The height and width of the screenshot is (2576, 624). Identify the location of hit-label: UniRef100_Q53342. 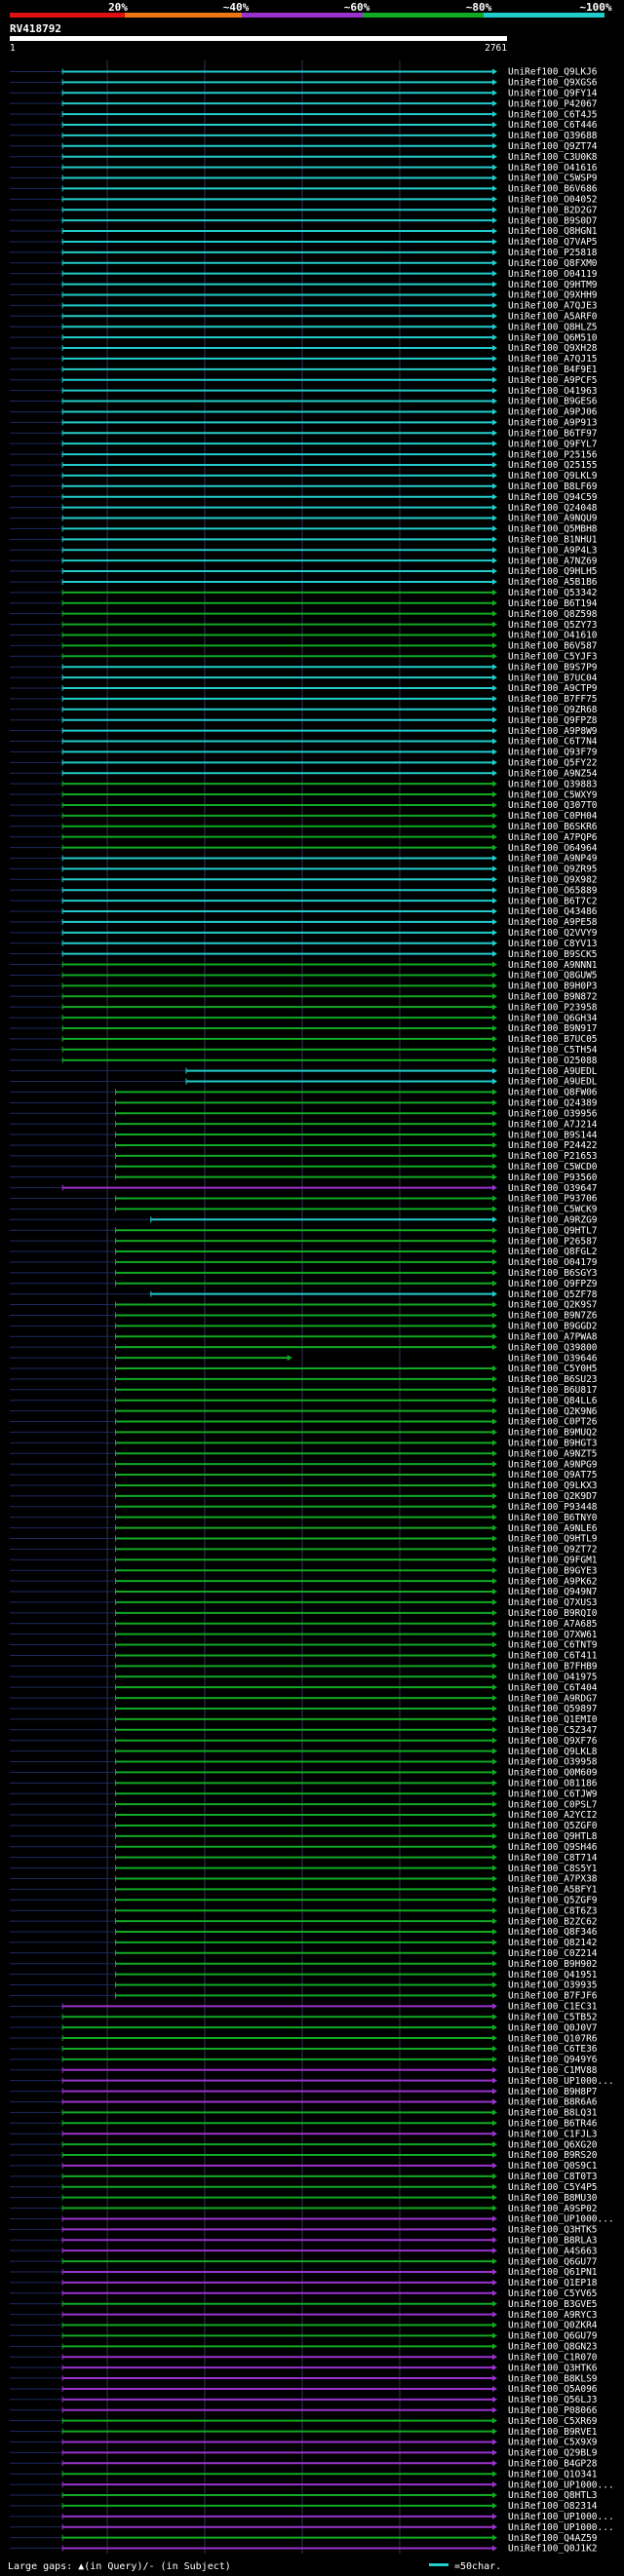
(553, 593).